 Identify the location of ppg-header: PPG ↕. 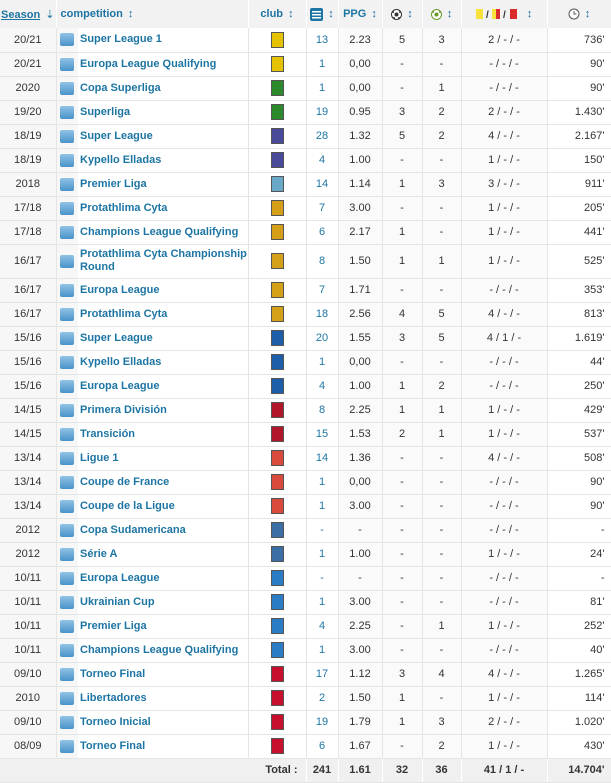
(360, 14).